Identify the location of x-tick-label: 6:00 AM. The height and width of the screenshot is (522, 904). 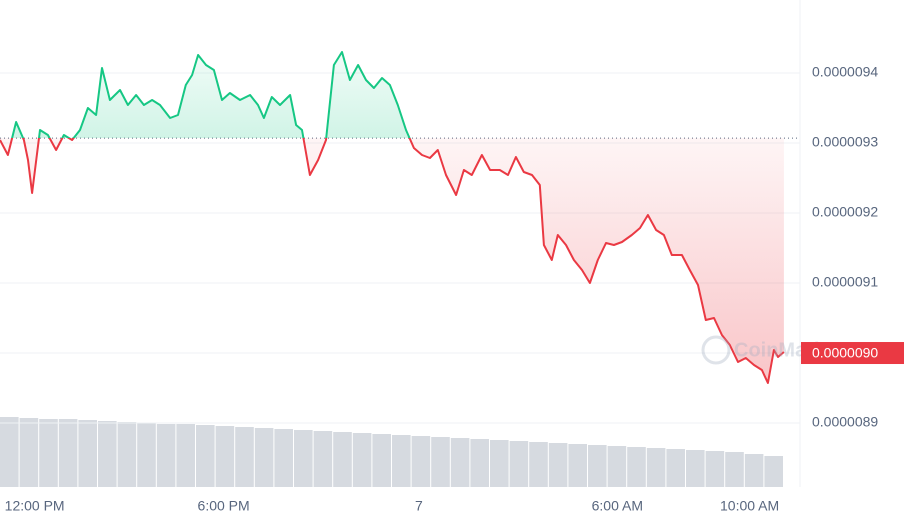
(617, 506).